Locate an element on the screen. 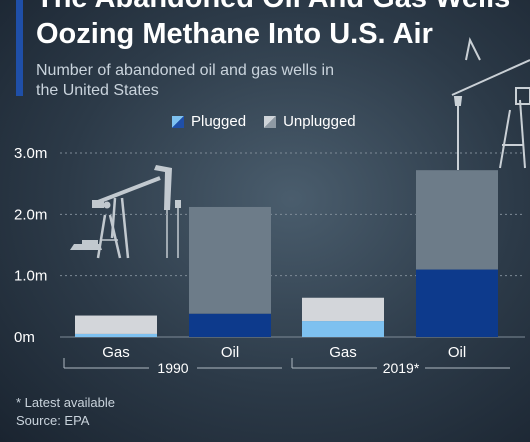 The width and height of the screenshot is (530, 442). y-axis-labels: 0m 1.0m 2.0m 3.0m is located at coordinates (30, 245).